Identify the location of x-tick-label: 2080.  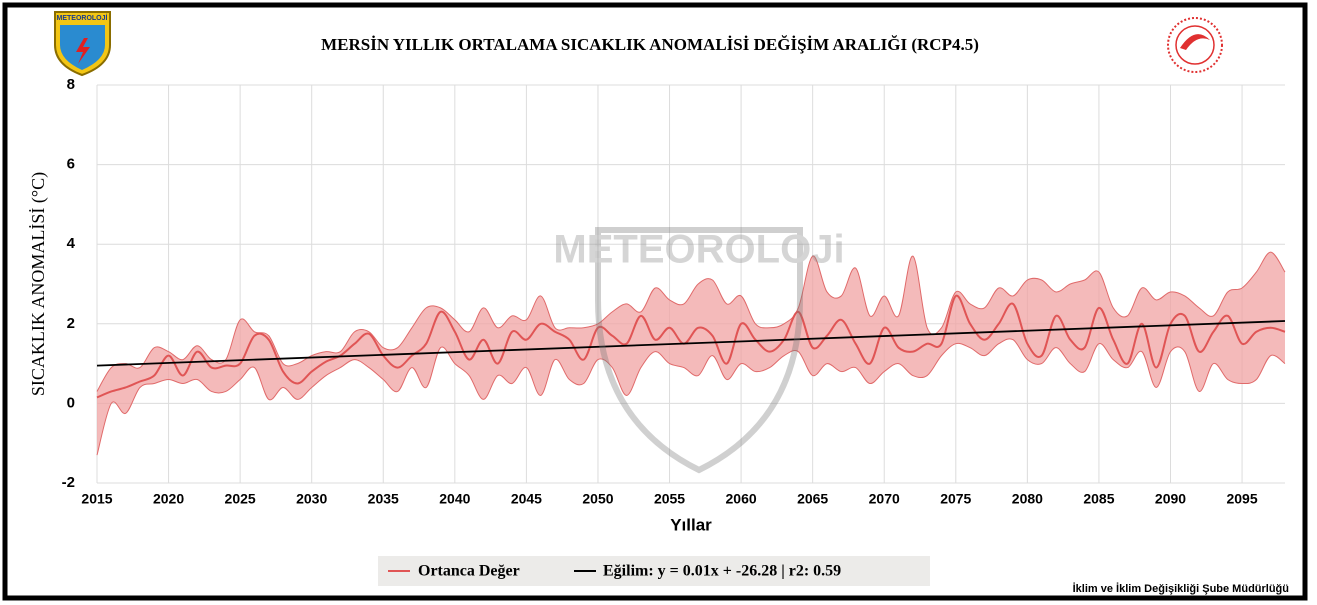
(1027, 499).